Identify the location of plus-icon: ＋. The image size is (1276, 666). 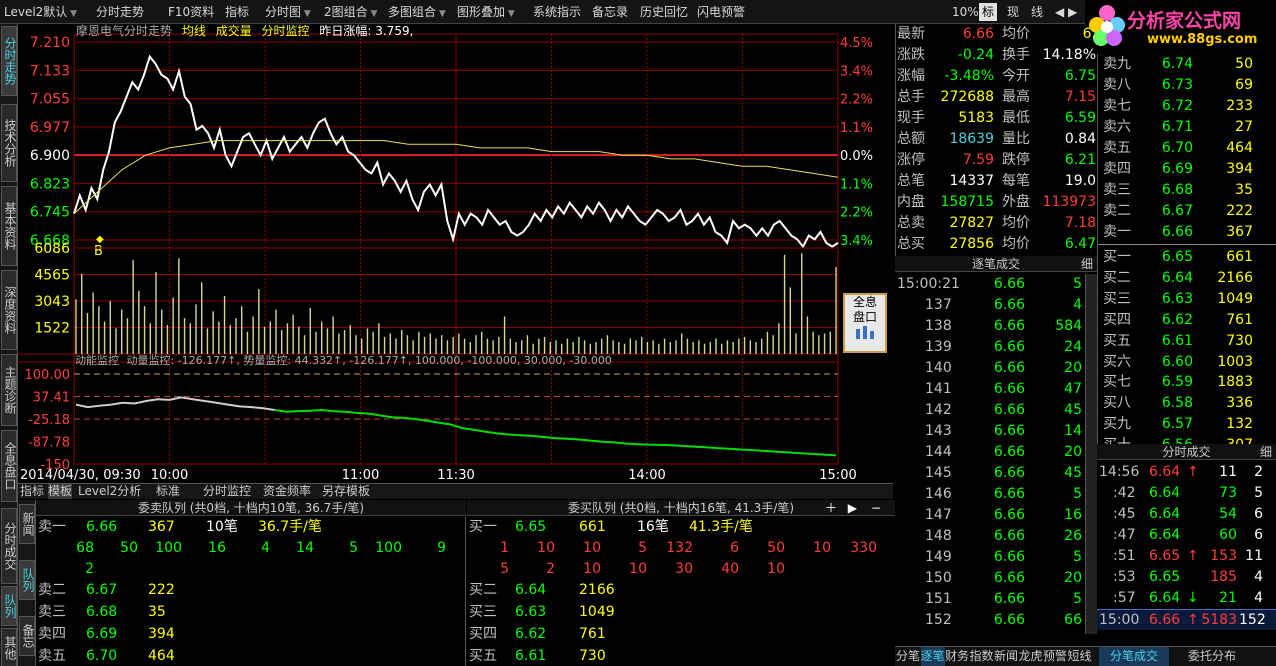
(830, 508).